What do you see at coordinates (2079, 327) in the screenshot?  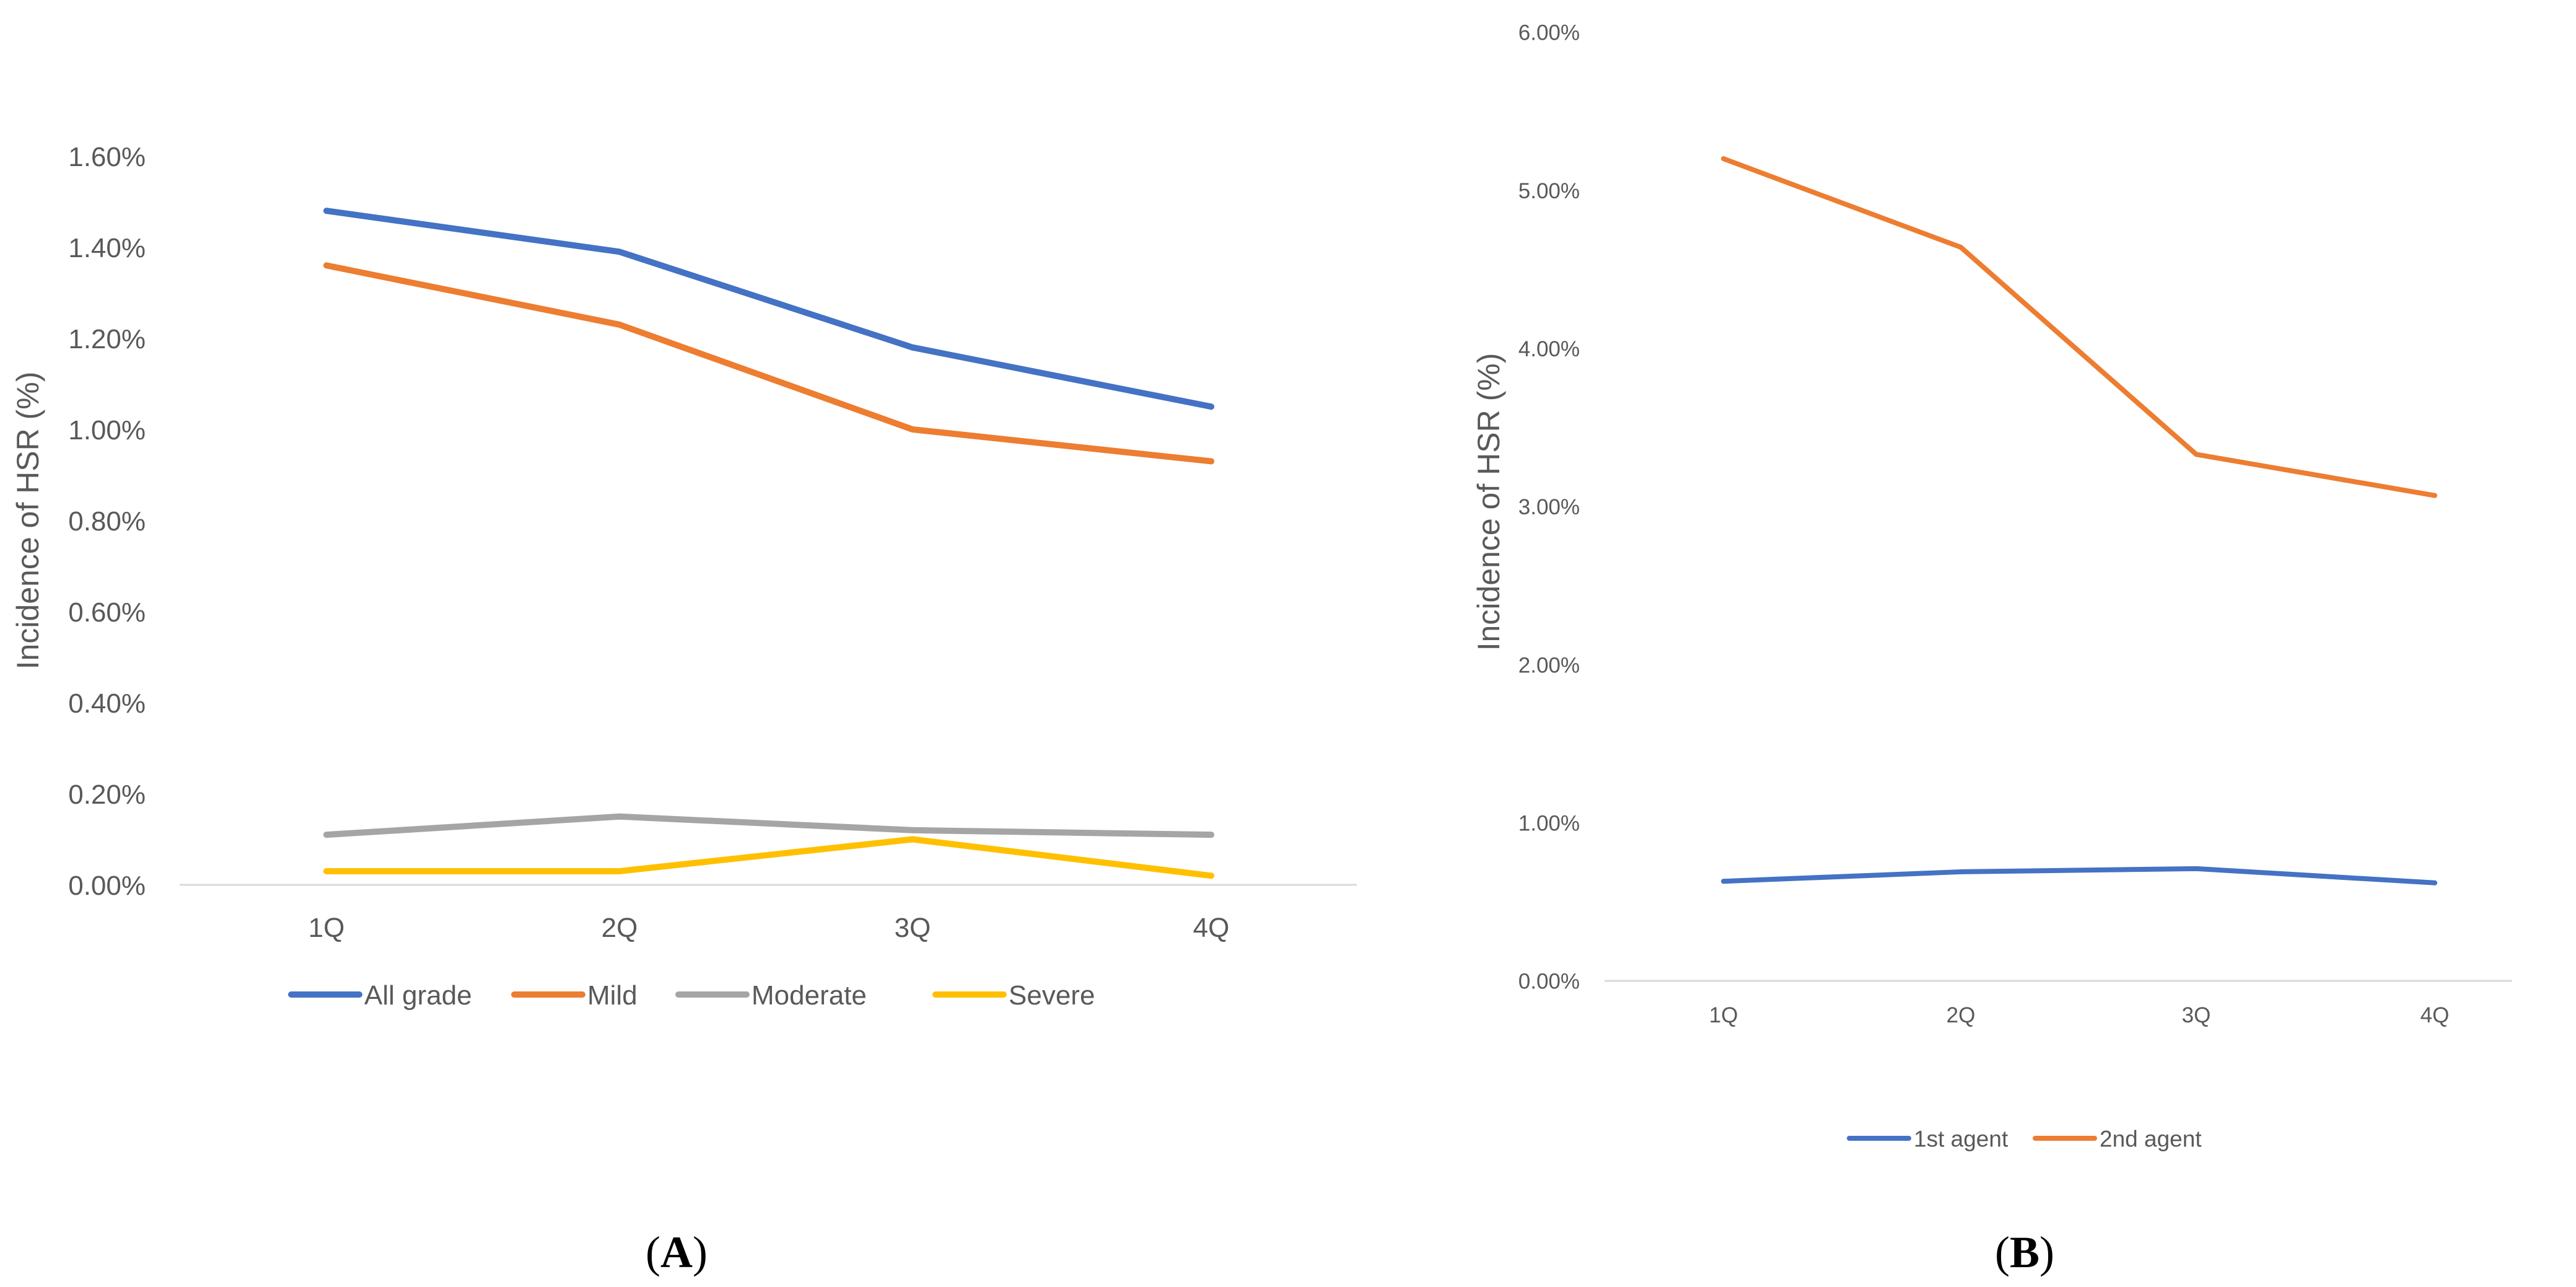 I see `series-line-2nd-agent` at bounding box center [2079, 327].